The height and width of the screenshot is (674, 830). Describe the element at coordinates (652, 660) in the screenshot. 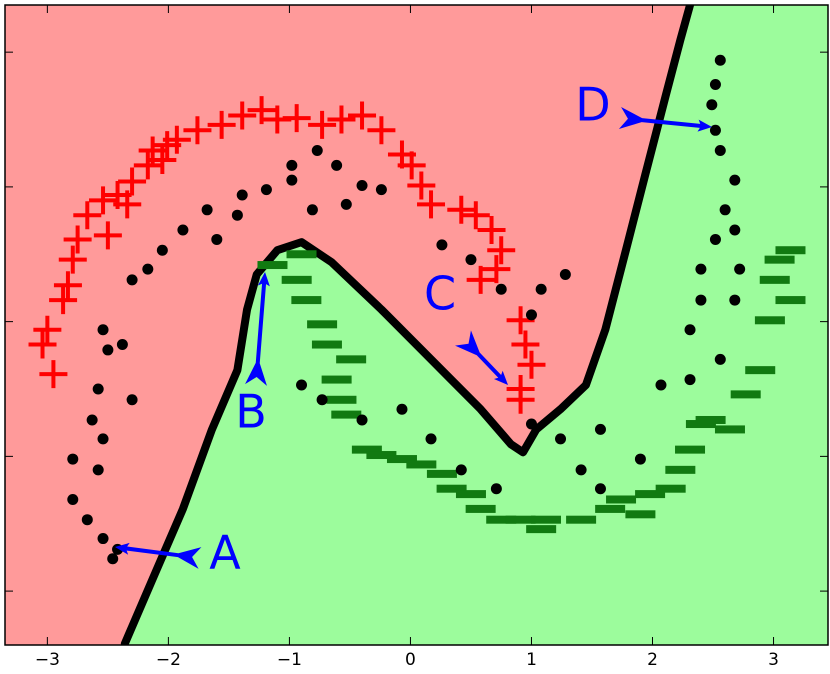

I see `x-tick-label: 2` at that location.